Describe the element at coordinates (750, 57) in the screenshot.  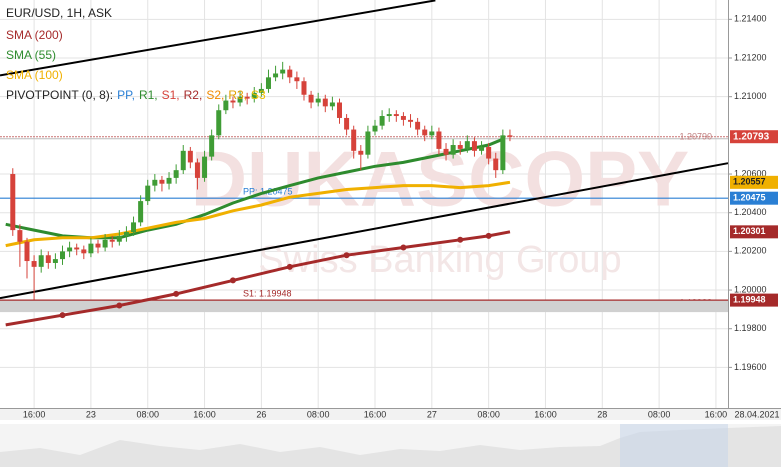
I see `y-tick-label: 1.21200` at that location.